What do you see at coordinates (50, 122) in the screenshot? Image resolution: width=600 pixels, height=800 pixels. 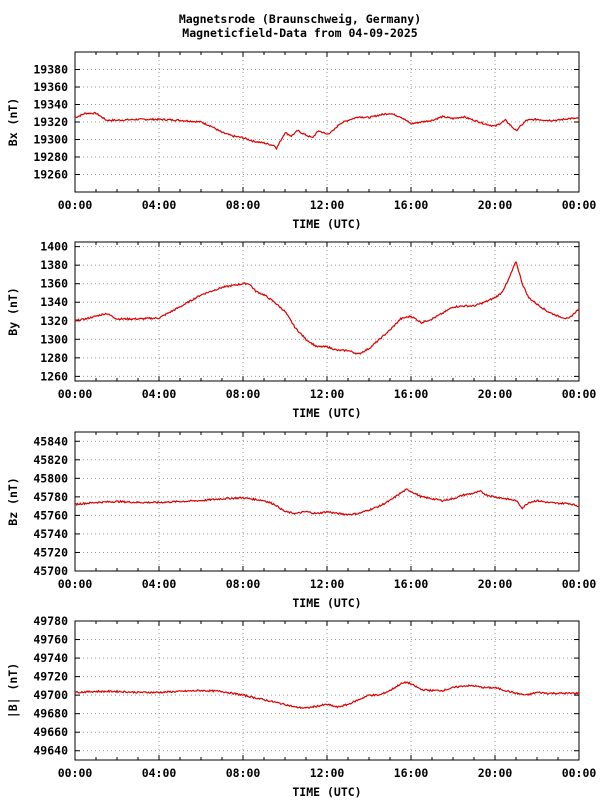 I see `y-tick-label: 19320` at bounding box center [50, 122].